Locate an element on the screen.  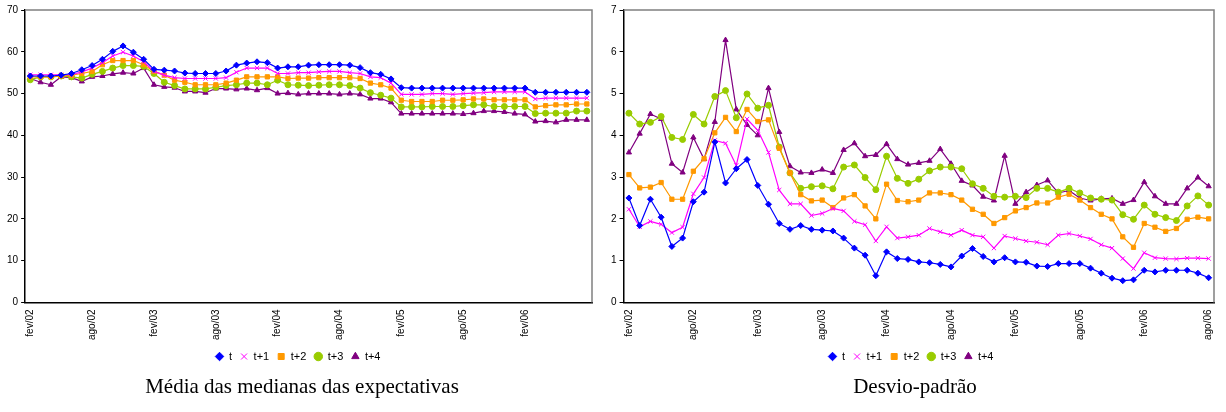
y-tick-label: 1 is located at coordinates (614, 260).